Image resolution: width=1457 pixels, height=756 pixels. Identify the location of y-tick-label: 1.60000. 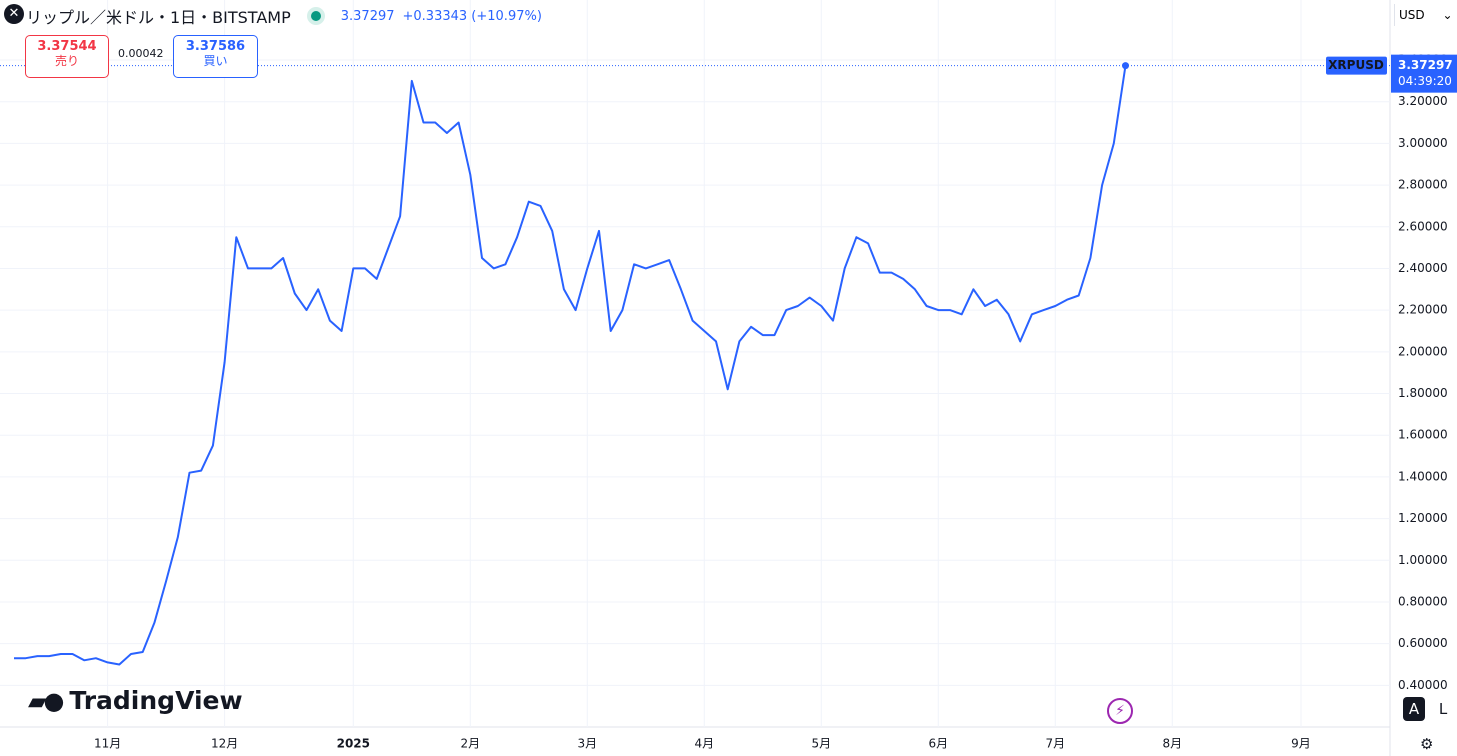
(1423, 435).